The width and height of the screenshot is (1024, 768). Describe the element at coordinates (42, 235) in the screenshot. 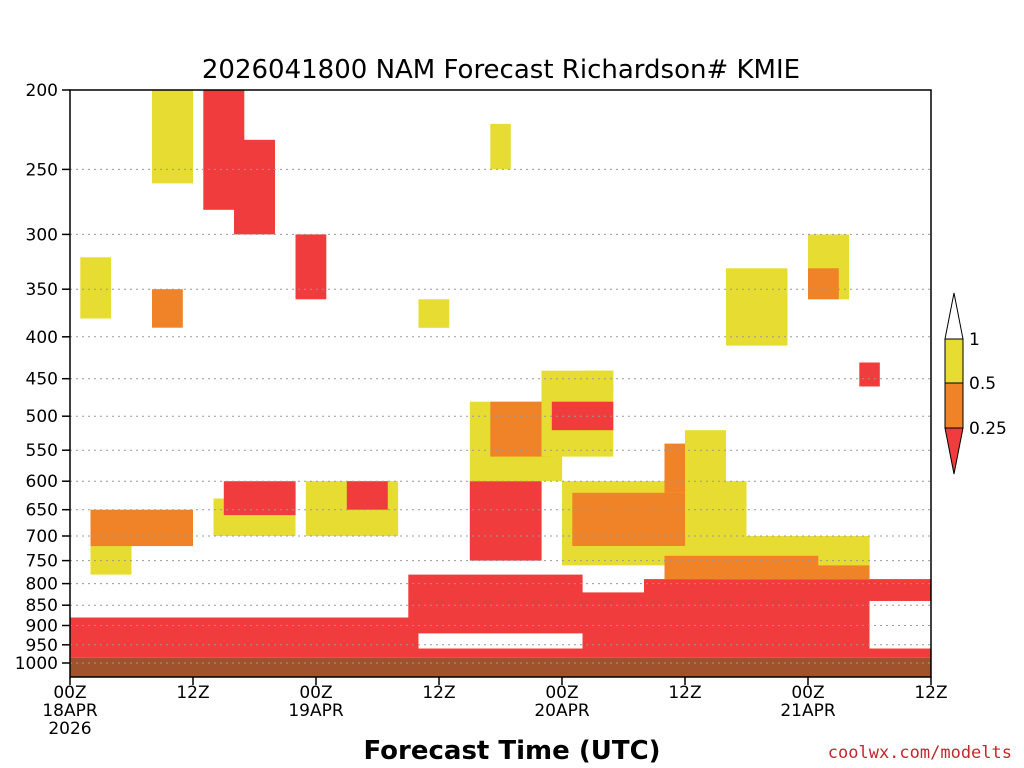

I see `y-tick-label-300: 300` at that location.